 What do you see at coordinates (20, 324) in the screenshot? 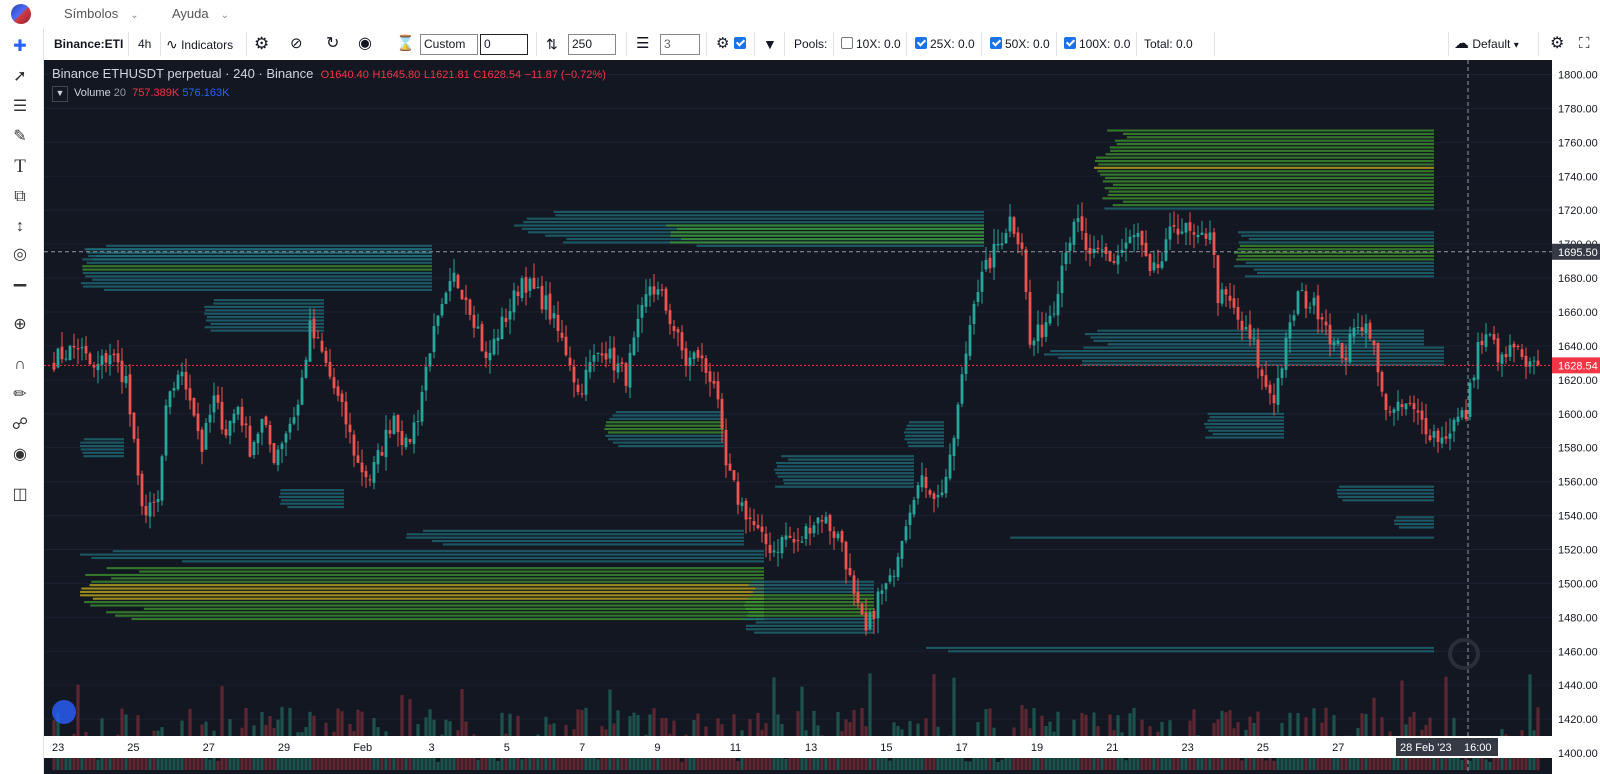
I see `zoom-in-icon: ⊕` at bounding box center [20, 324].